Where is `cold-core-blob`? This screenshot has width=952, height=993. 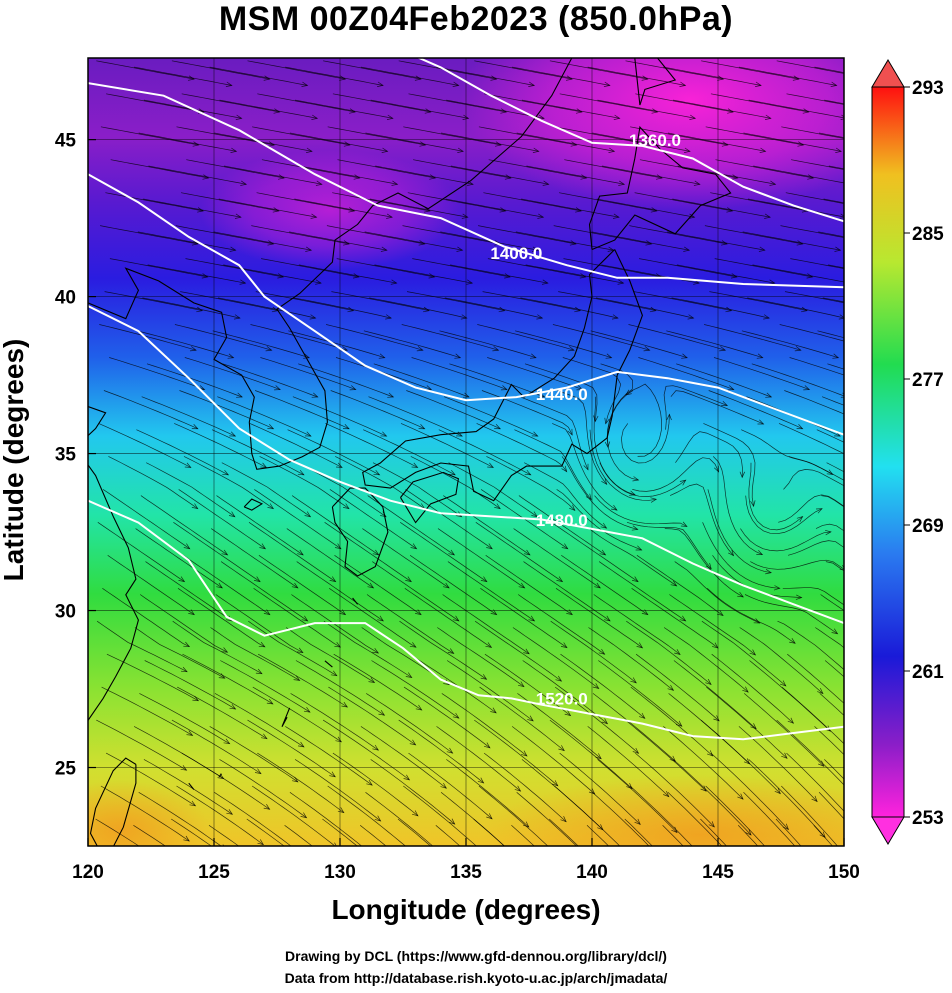
cold-core-blob is located at coordinates (652, 134).